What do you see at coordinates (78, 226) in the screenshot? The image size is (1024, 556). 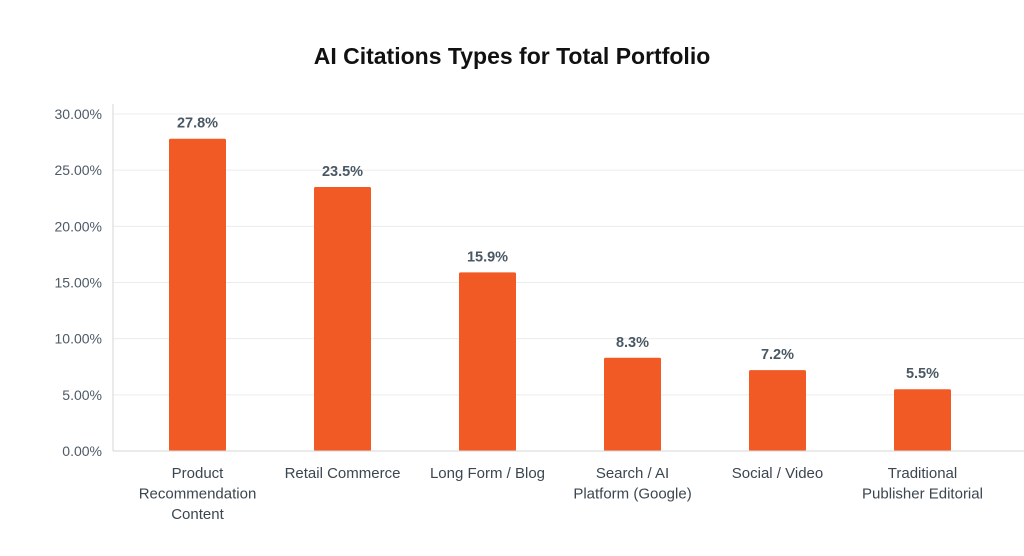 I see `y-tick-label: 20.00%` at bounding box center [78, 226].